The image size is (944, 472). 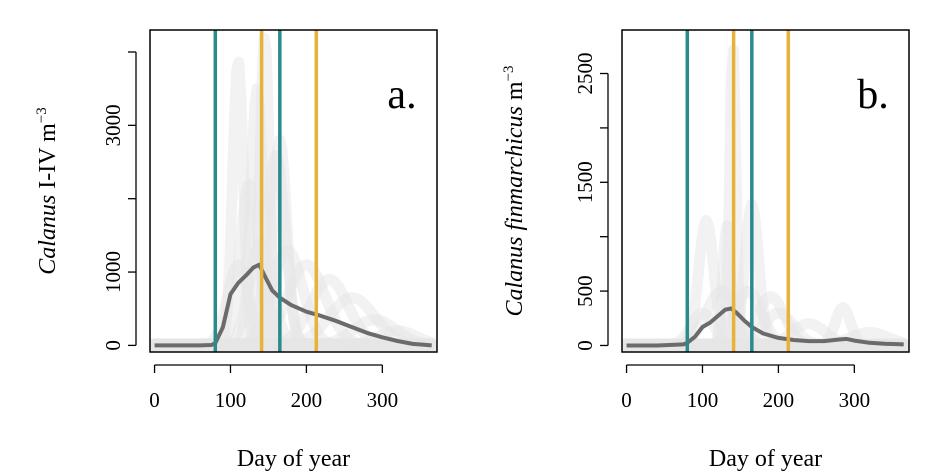 What do you see at coordinates (48, 235) in the screenshot?
I see `y-axis-label-italic: Calanus` at bounding box center [48, 235].